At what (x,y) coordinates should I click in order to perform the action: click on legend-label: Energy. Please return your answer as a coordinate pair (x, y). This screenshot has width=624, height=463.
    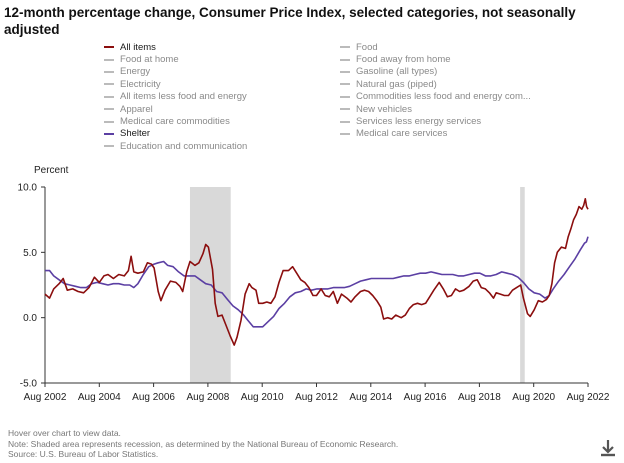
    Looking at the image, I should click on (135, 72).